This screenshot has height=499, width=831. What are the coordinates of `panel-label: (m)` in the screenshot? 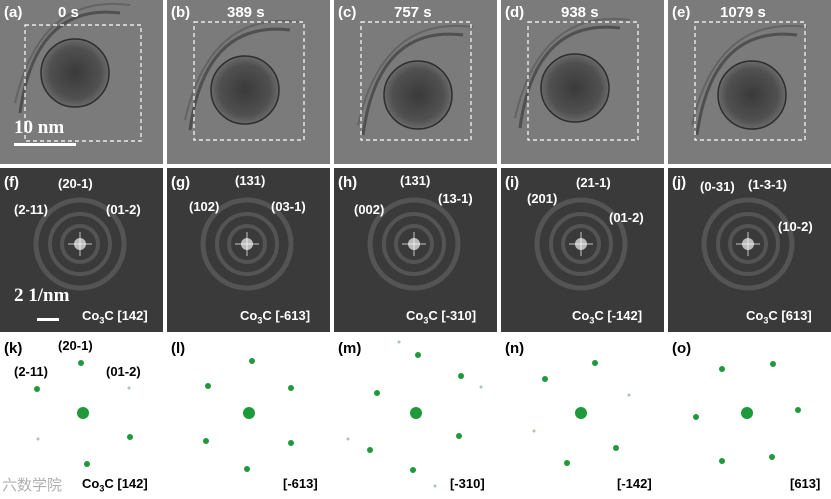 It's located at (350, 348).